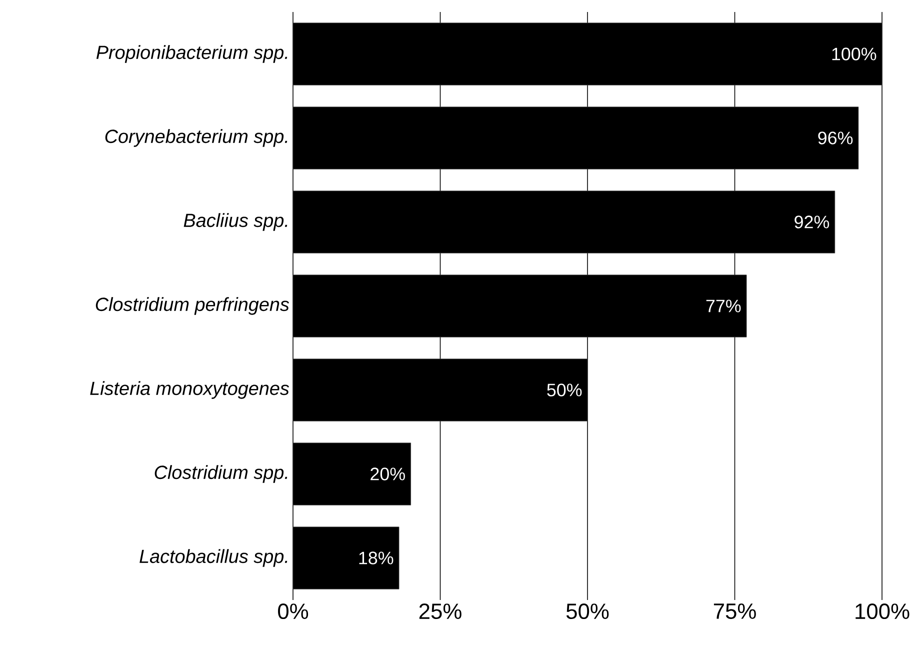  I want to click on data-label: 18%, so click(376, 558).